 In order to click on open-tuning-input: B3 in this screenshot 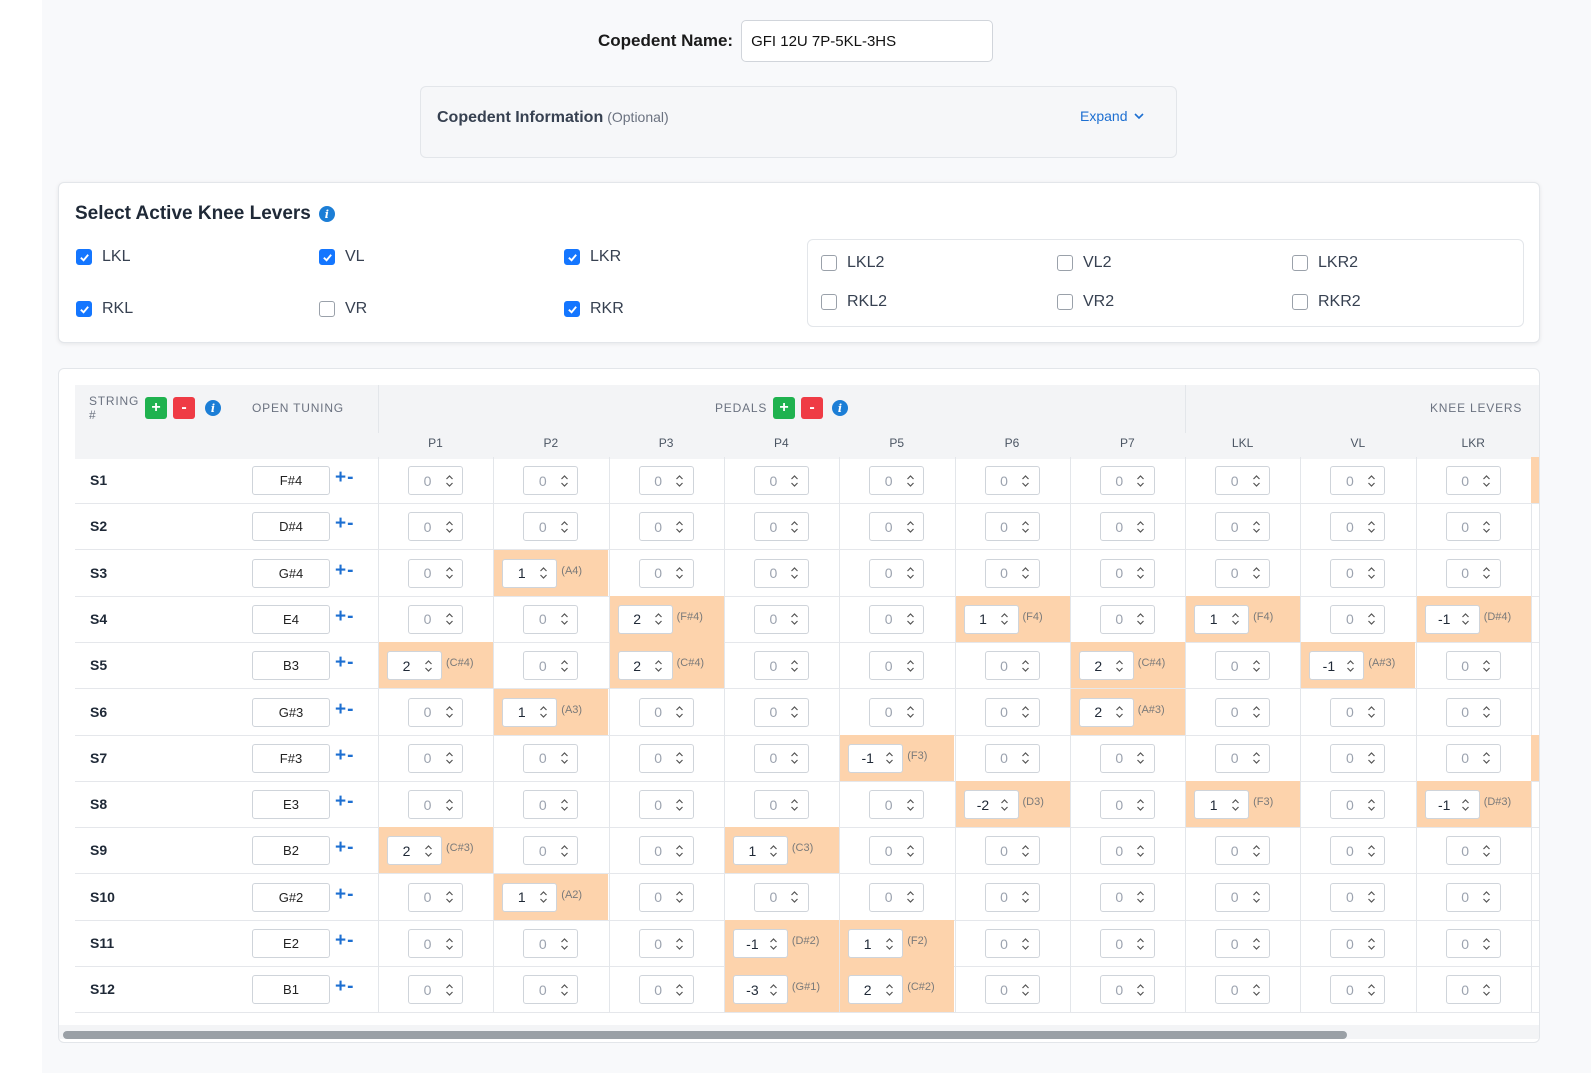, I will do `click(291, 666)`.